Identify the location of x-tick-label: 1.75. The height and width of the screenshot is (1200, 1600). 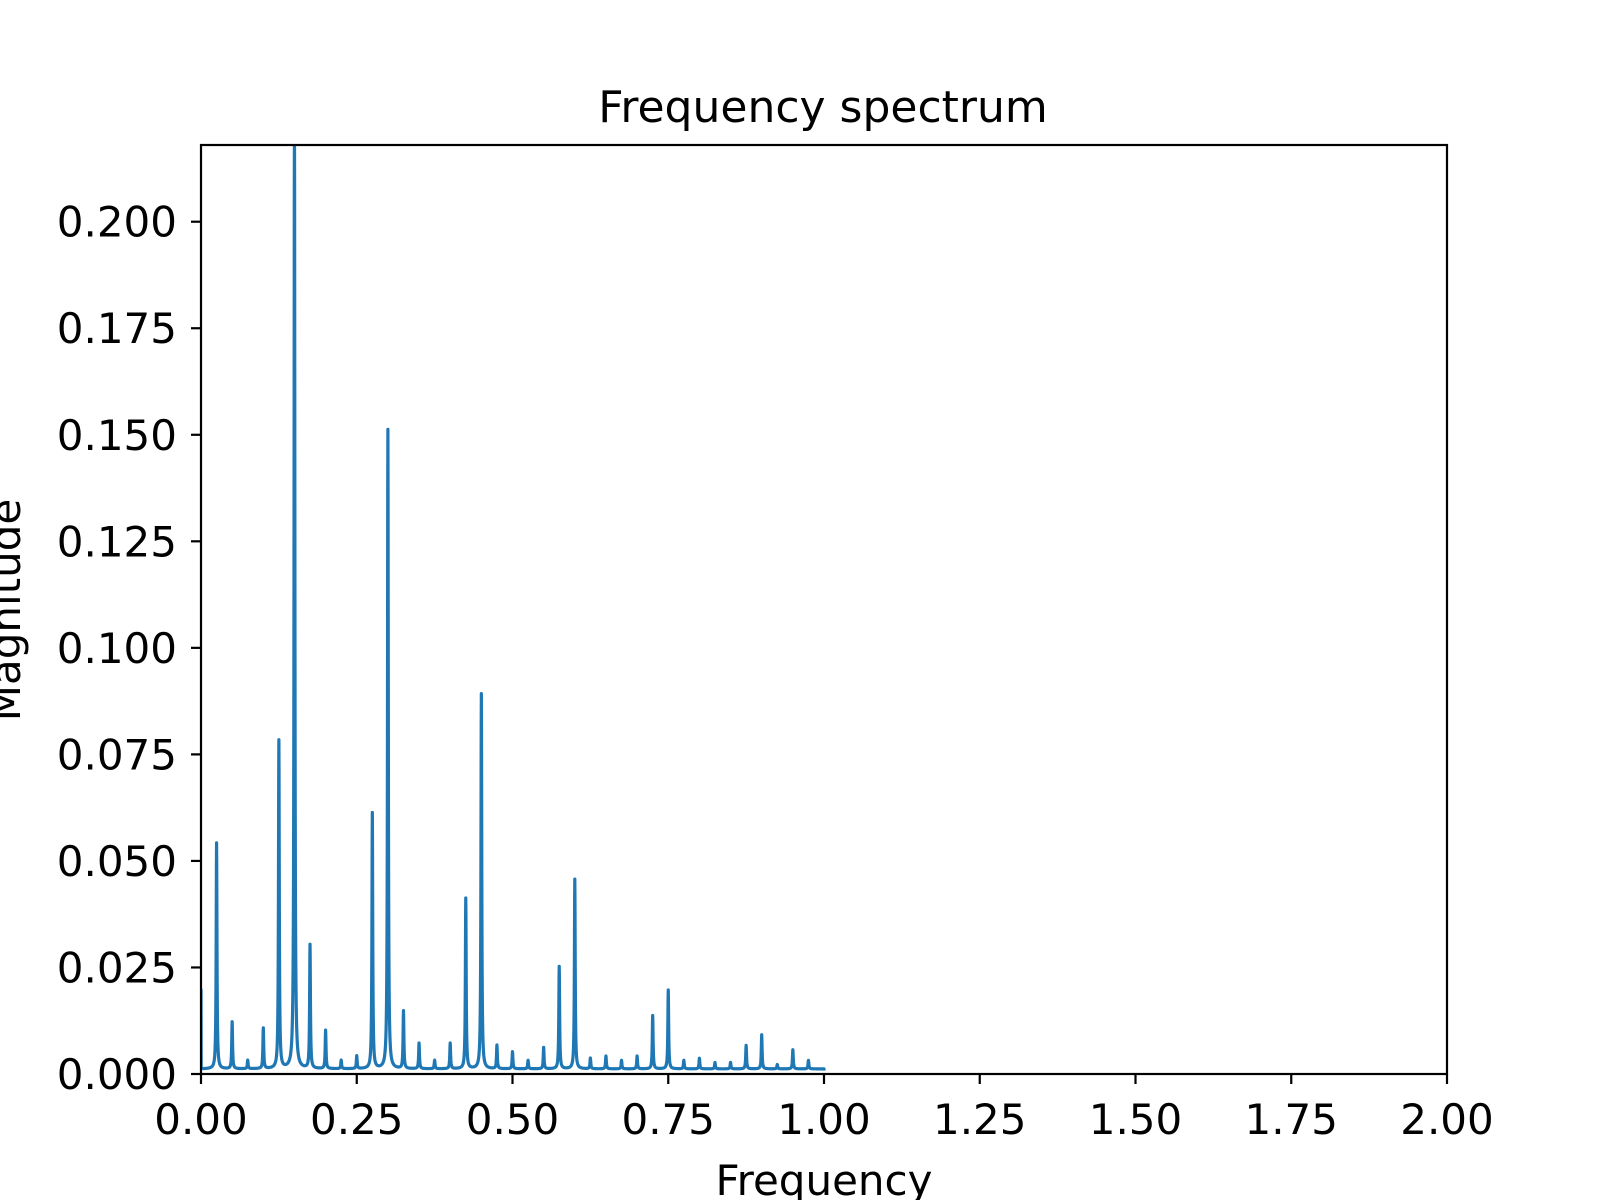
(1291, 1119).